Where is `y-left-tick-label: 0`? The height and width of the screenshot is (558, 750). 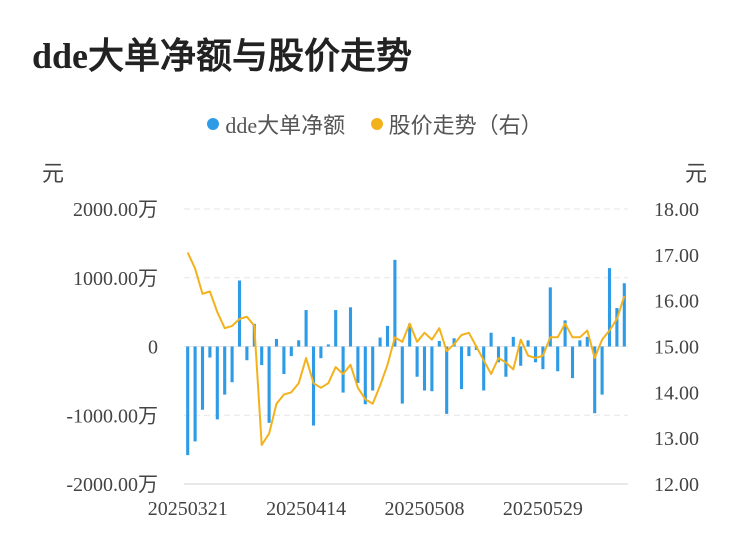 y-left-tick-label: 0 is located at coordinates (153, 348).